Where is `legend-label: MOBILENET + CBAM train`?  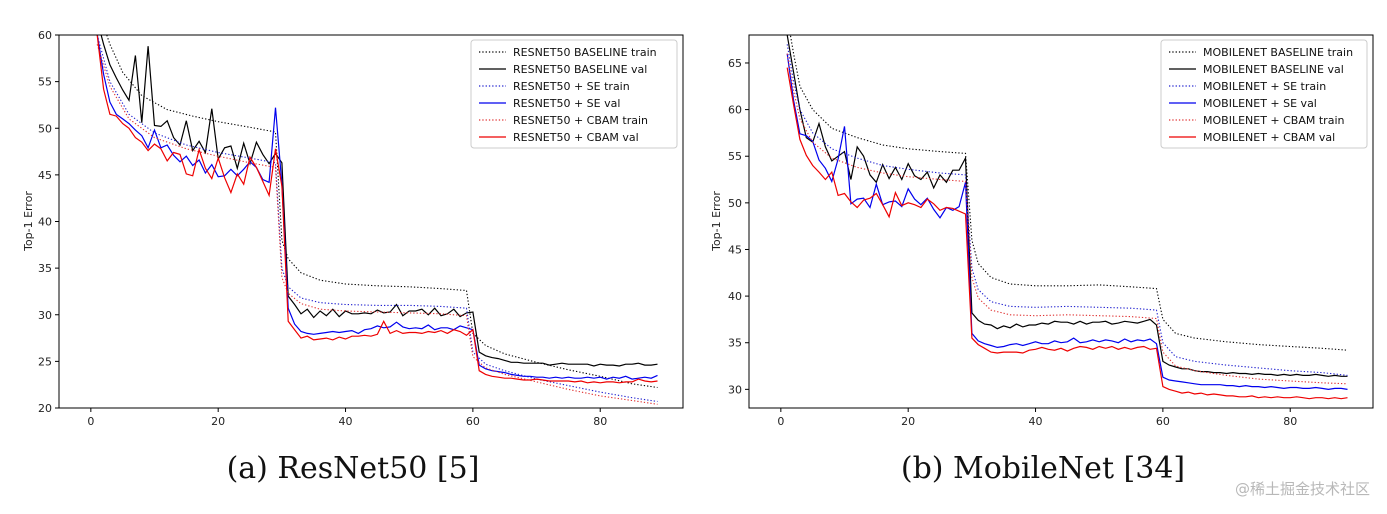
legend-label: MOBILENET + CBAM train is located at coordinates (1273, 120).